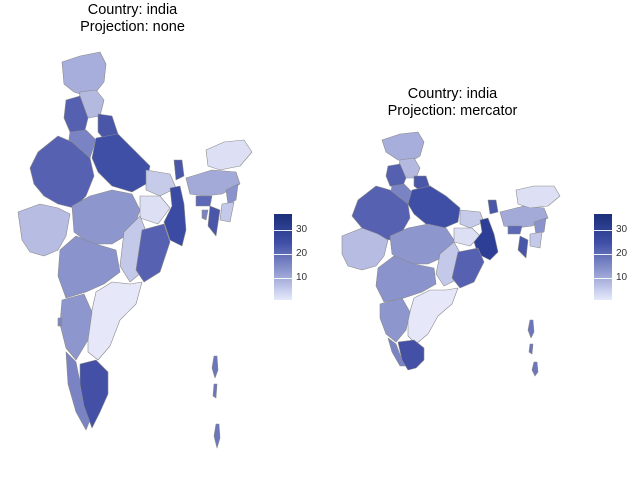  I want to click on region-jharkhand, so click(155, 210).